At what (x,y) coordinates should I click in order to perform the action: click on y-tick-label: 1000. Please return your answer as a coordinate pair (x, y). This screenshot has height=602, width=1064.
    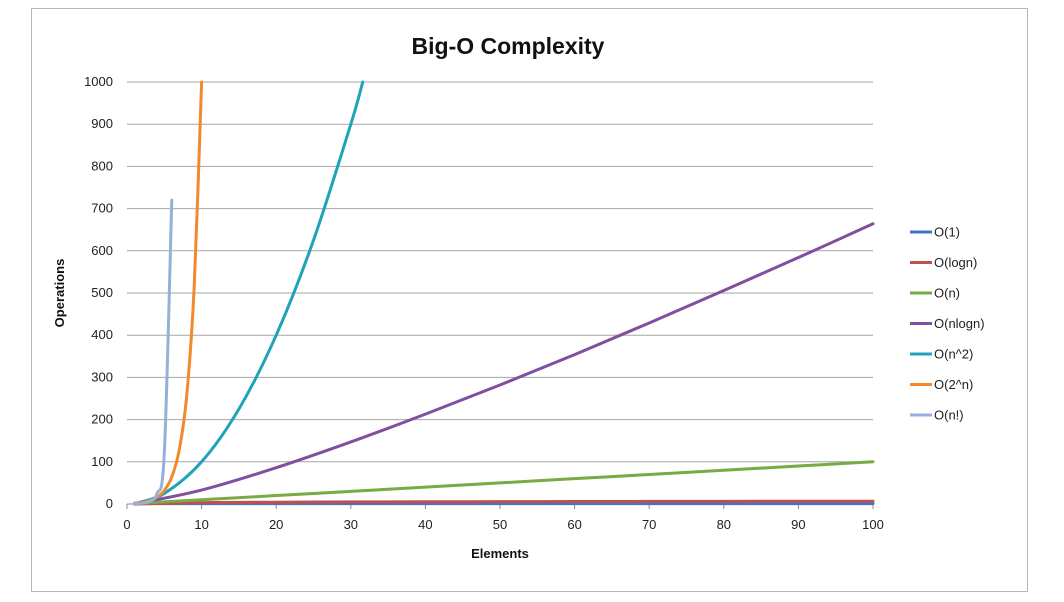
    Looking at the image, I should click on (98, 81).